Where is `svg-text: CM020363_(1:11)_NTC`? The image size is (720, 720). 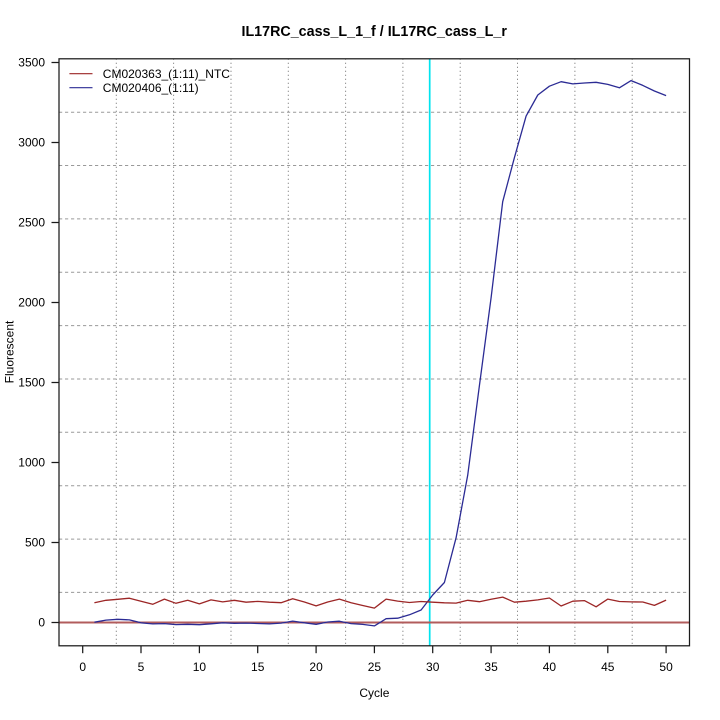
svg-text: CM020363_(1:11)_NTC is located at coordinates (167, 74).